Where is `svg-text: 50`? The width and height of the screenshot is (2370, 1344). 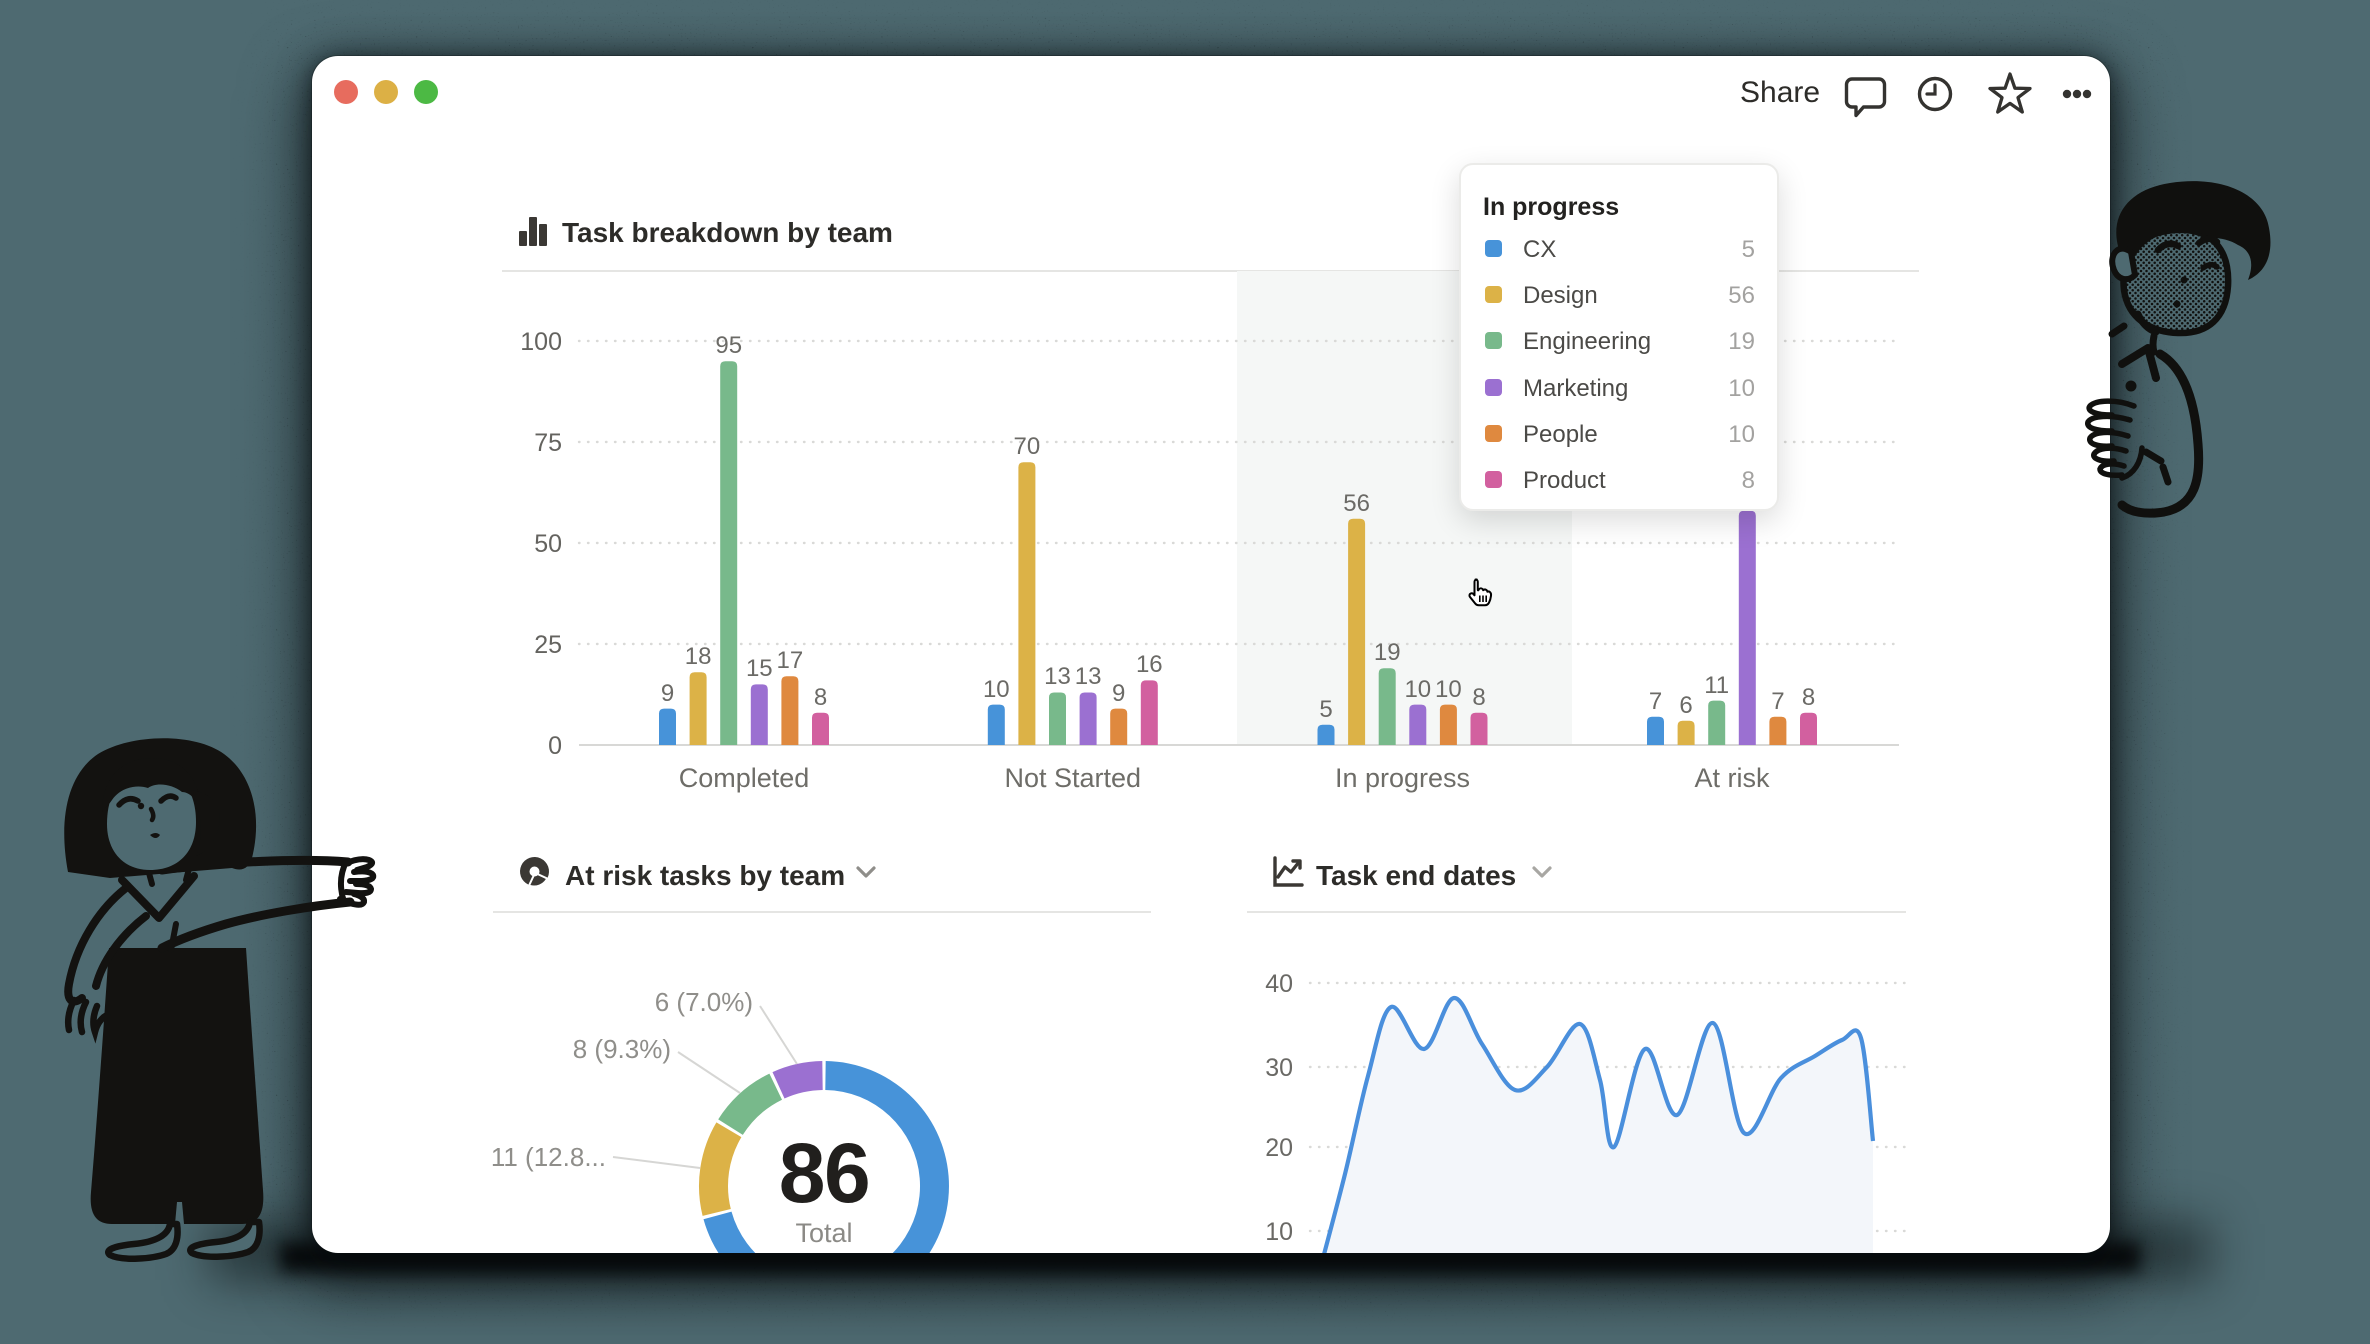 svg-text: 50 is located at coordinates (548, 544).